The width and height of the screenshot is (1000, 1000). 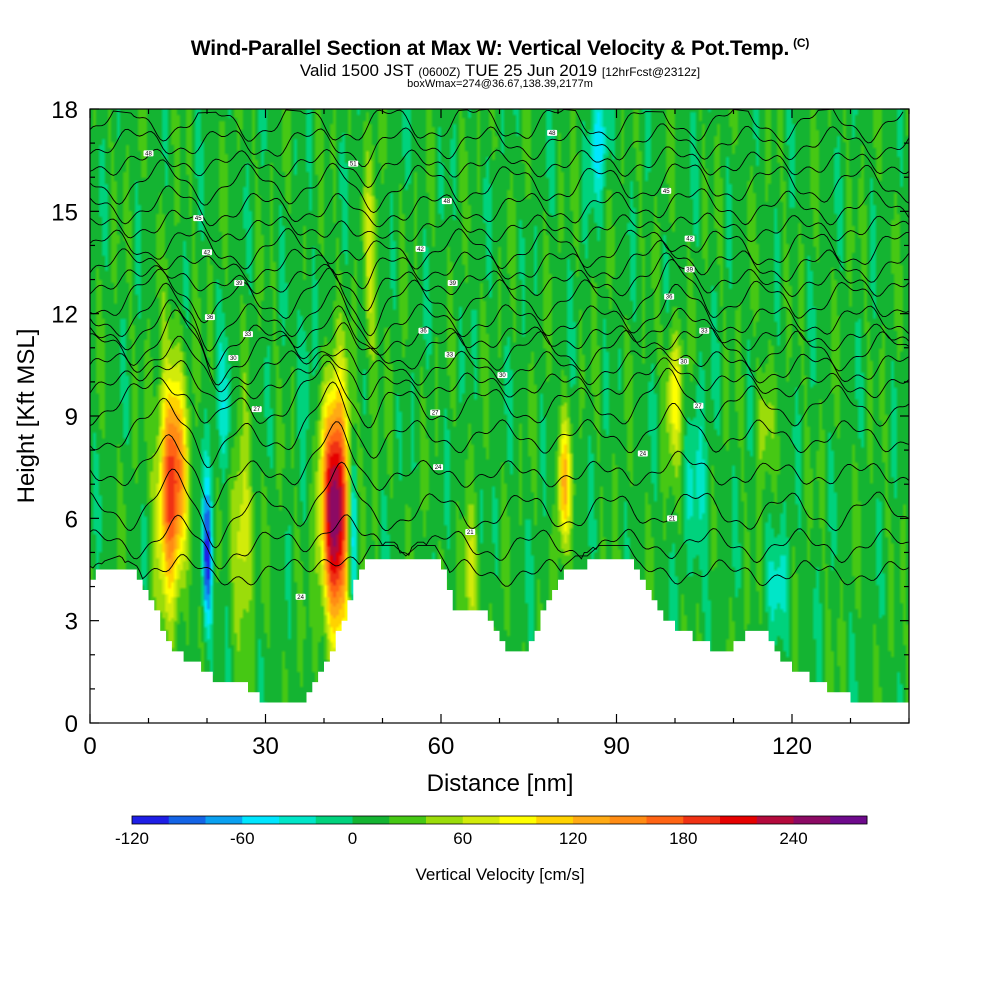 I want to click on colorbar-tick-label: -120, so click(x=132, y=838).